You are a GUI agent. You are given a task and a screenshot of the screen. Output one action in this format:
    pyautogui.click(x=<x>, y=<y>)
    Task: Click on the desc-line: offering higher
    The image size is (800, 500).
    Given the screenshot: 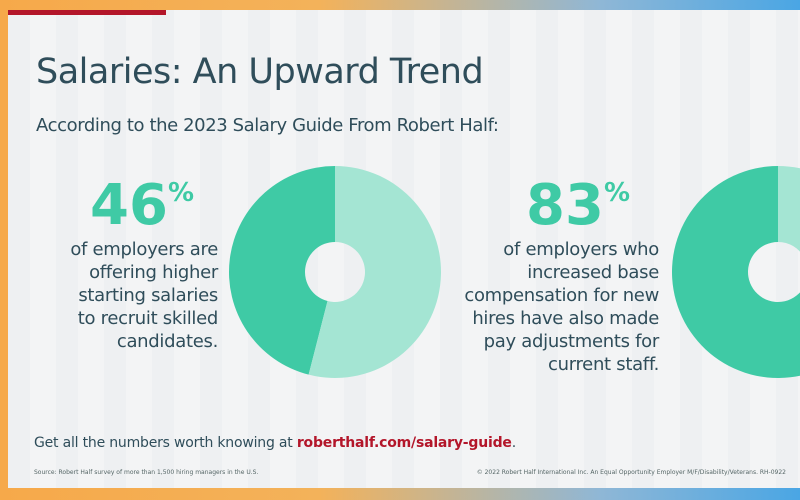 What is the action you would take?
    pyautogui.click(x=153, y=272)
    